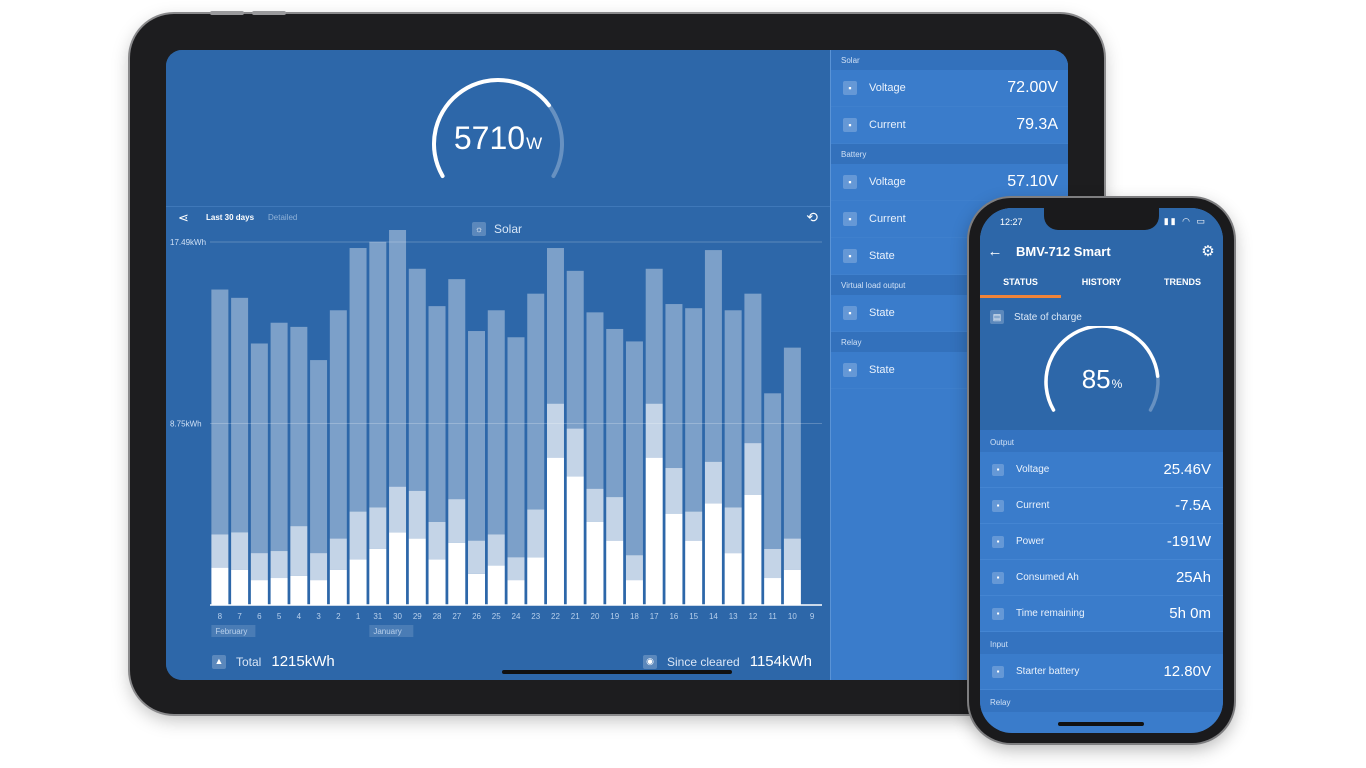  What do you see at coordinates (1030, 541) in the screenshot?
I see `row-label: Power` at bounding box center [1030, 541].